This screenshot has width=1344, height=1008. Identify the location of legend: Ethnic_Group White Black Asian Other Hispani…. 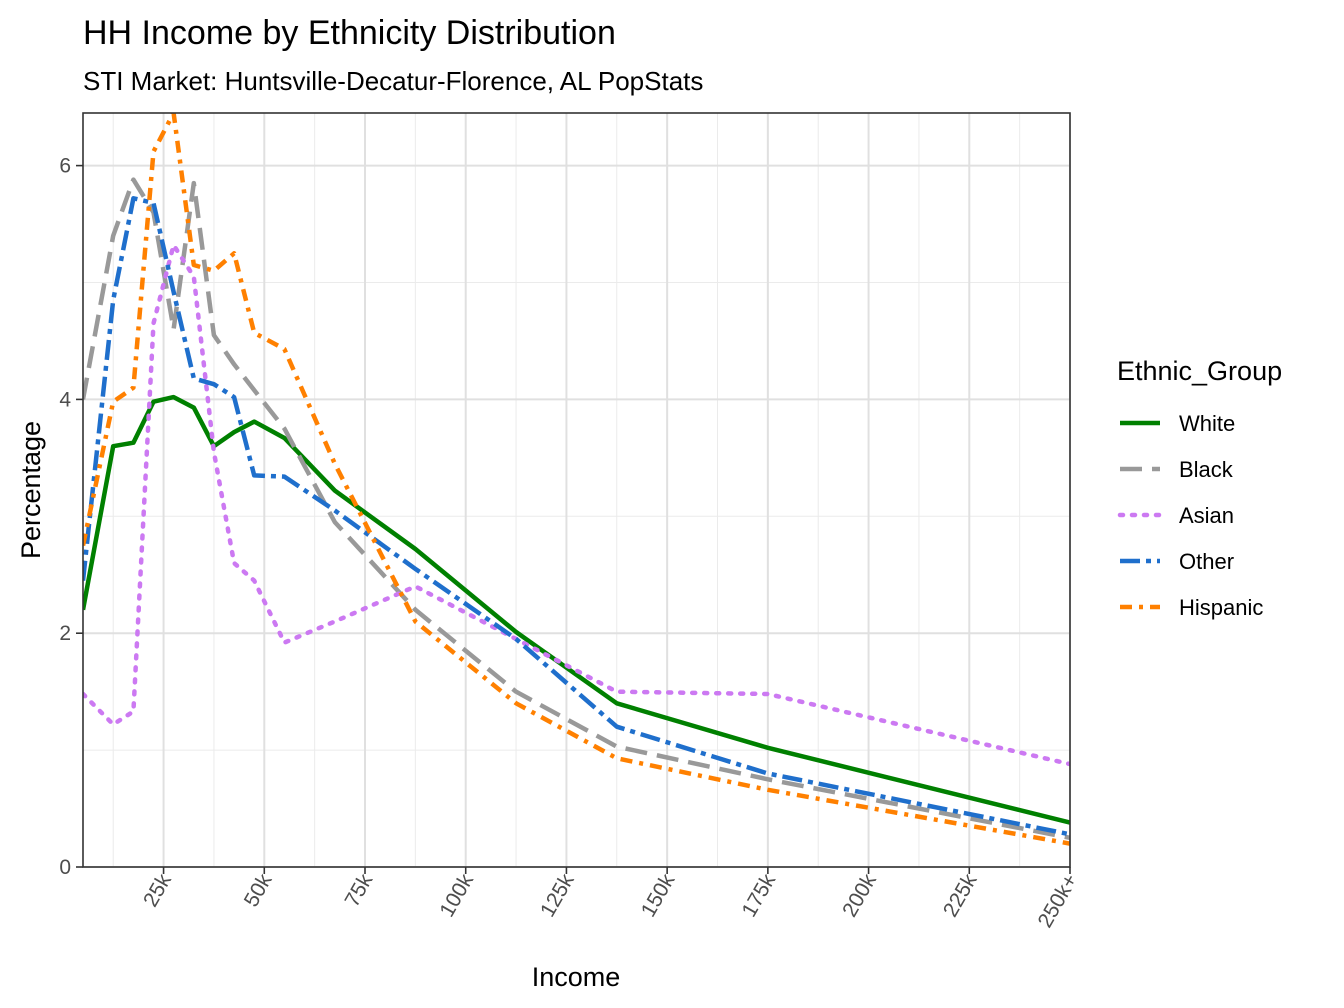
(1199, 488).